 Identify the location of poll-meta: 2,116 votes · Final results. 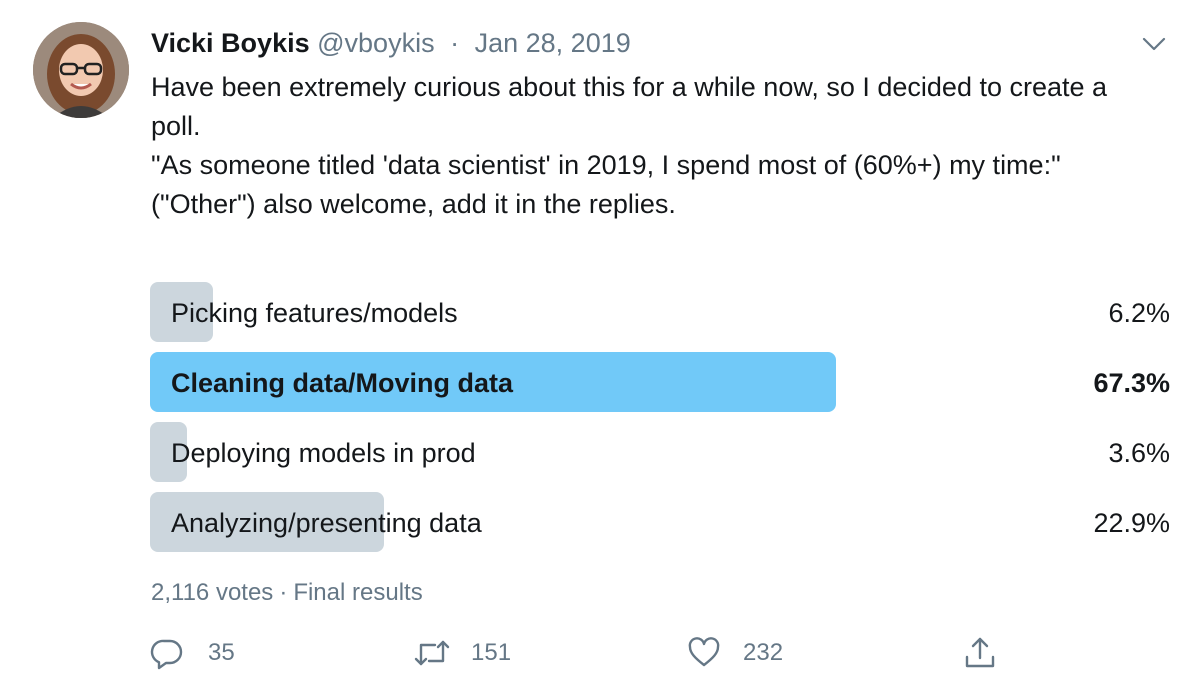
(287, 593).